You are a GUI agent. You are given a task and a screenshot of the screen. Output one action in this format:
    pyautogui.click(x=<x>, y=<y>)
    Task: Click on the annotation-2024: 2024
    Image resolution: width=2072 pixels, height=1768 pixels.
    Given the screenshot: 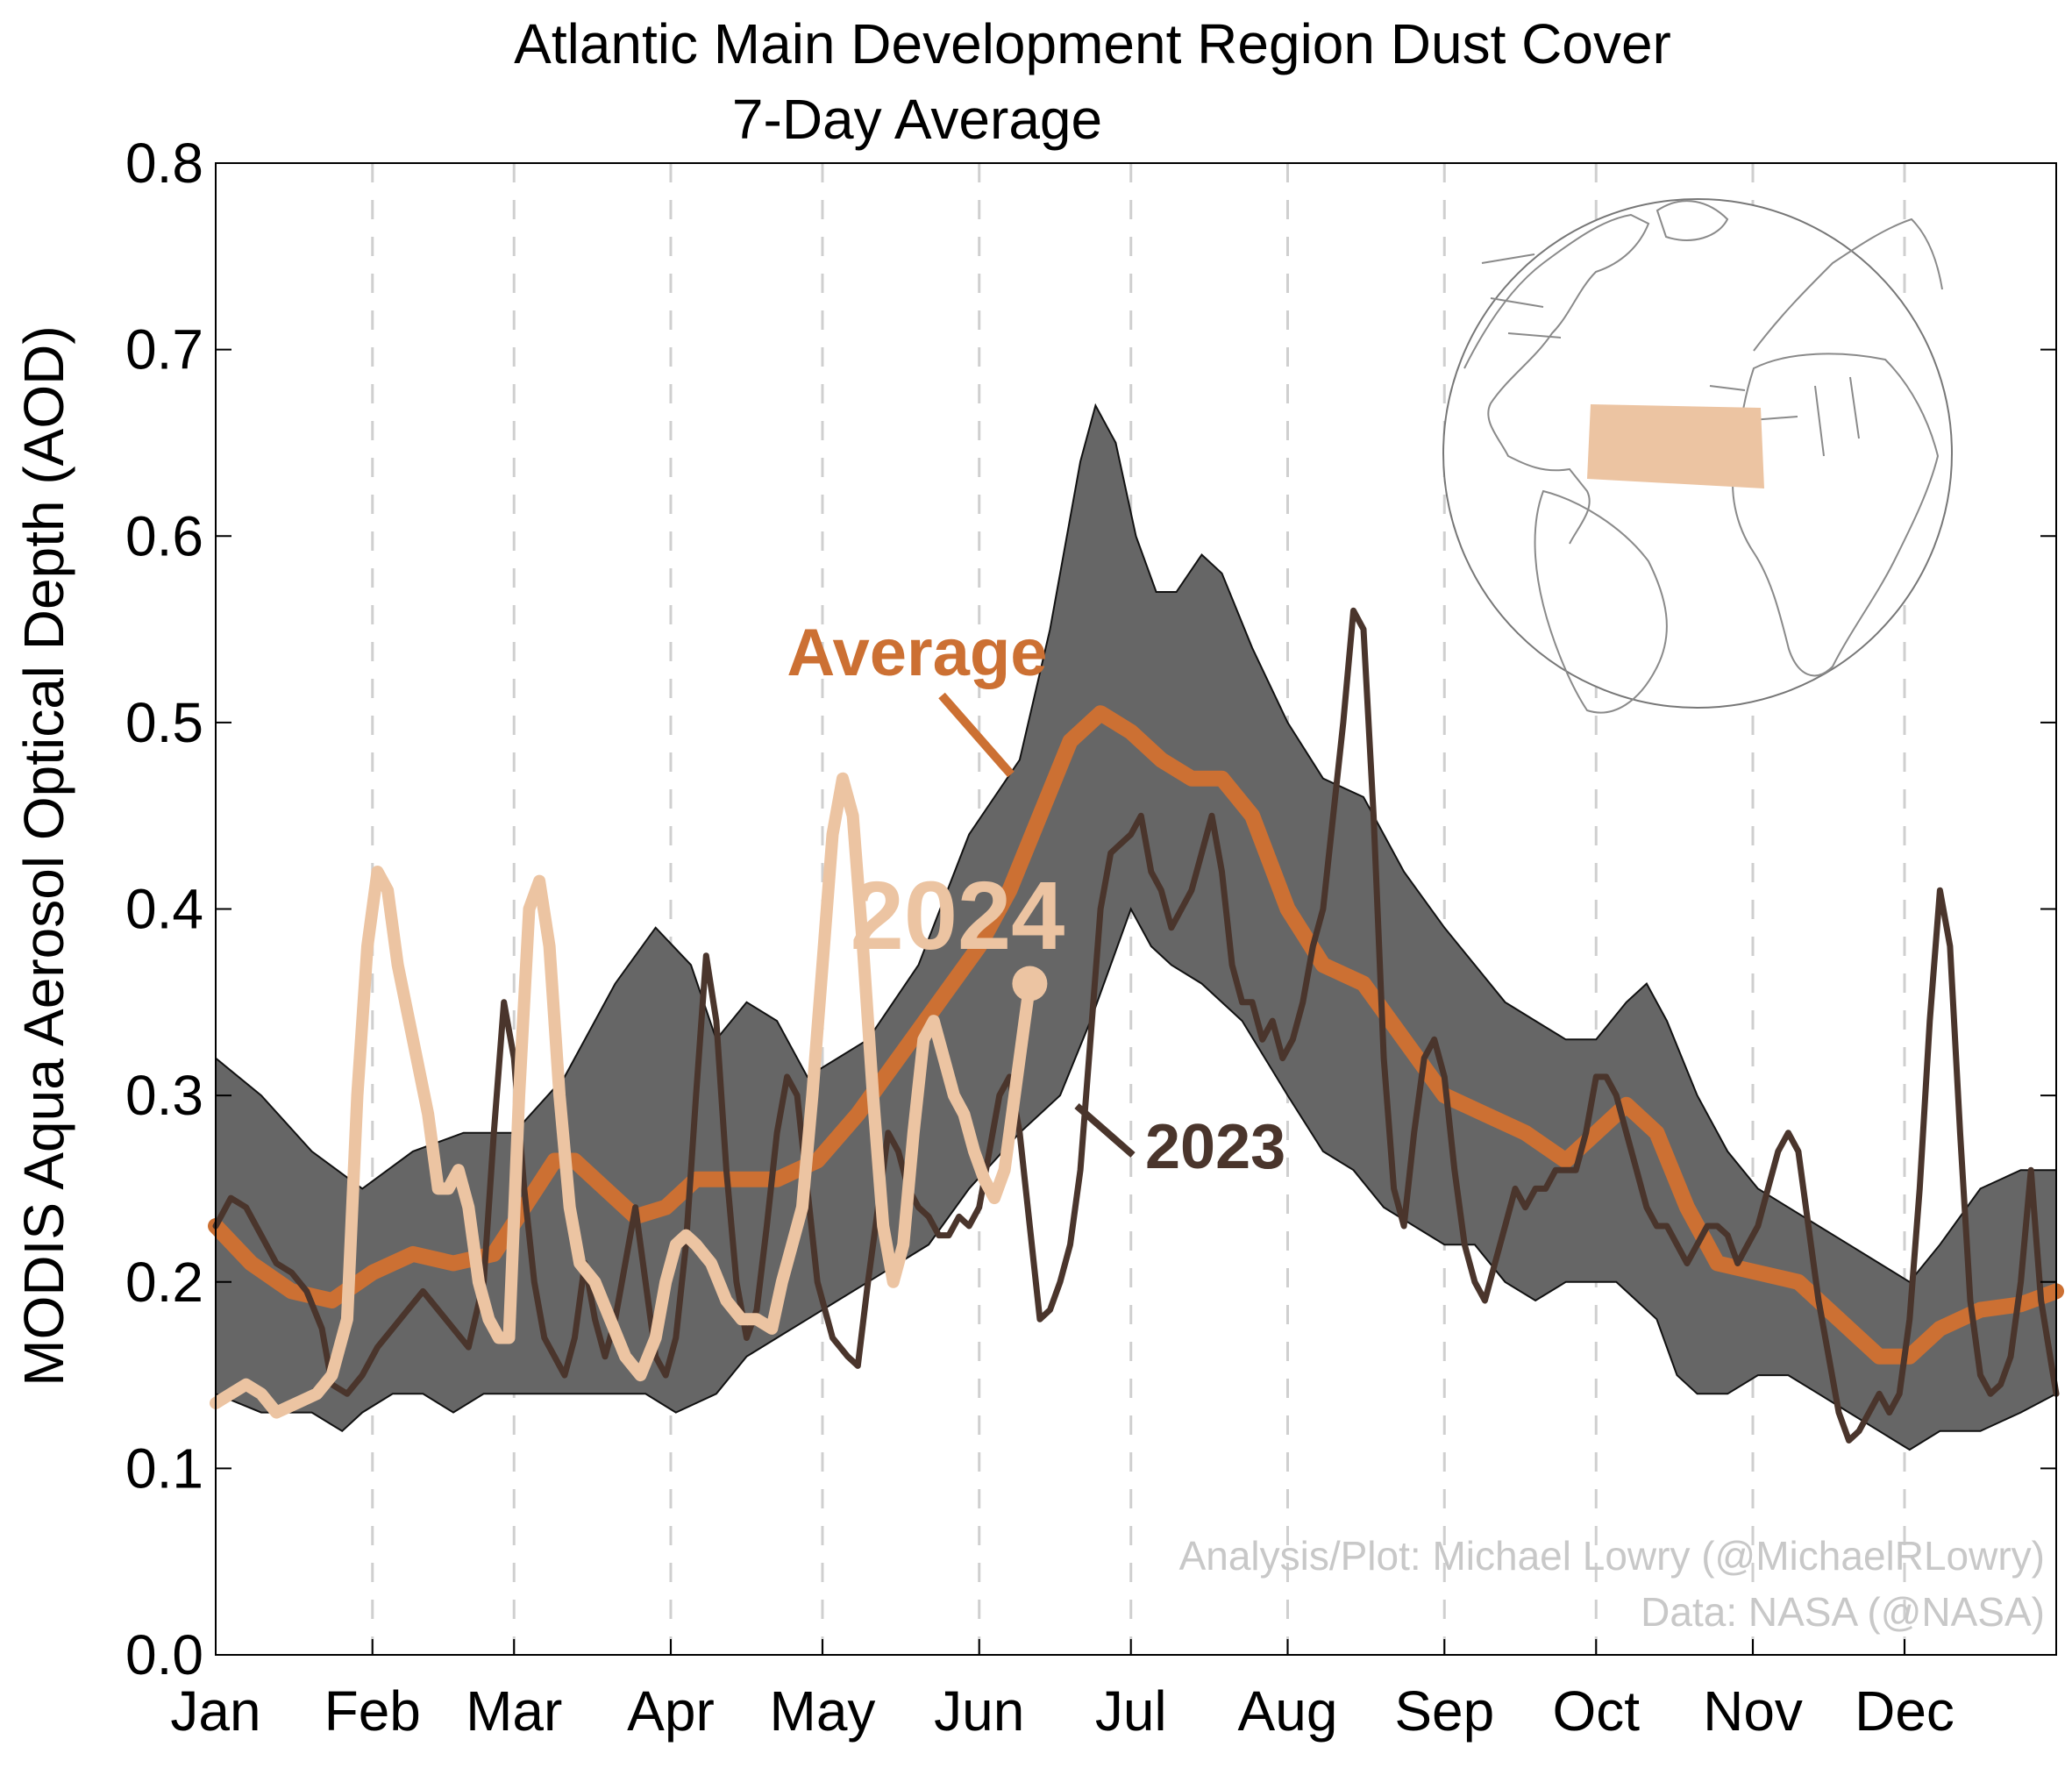 What is the action you would take?
    pyautogui.click(x=958, y=916)
    